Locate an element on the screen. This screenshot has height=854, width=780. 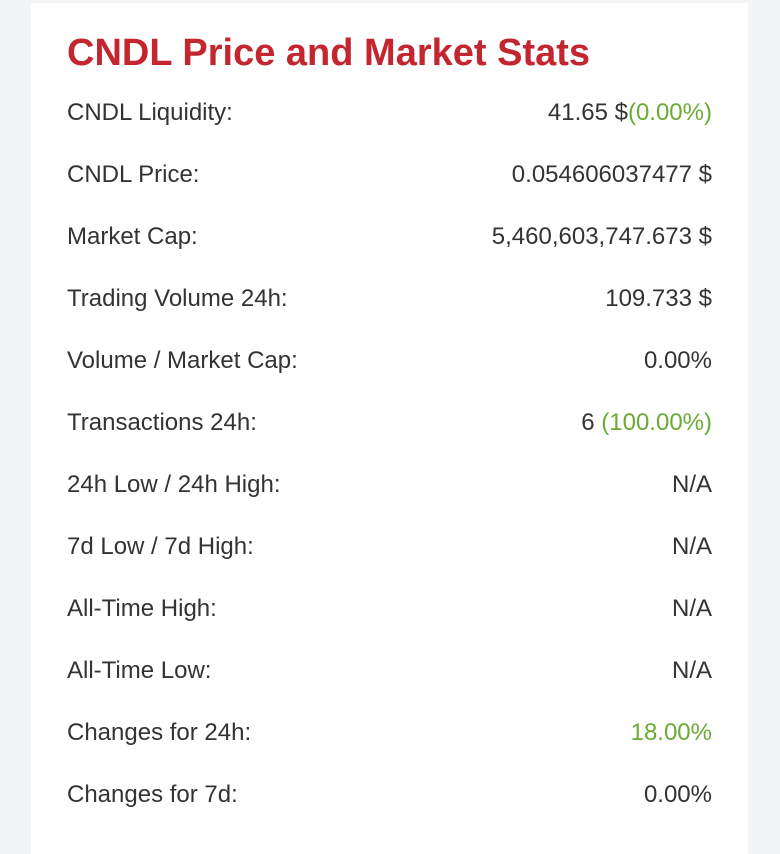
liquidity-value: 41.65 $ is located at coordinates (587, 112).